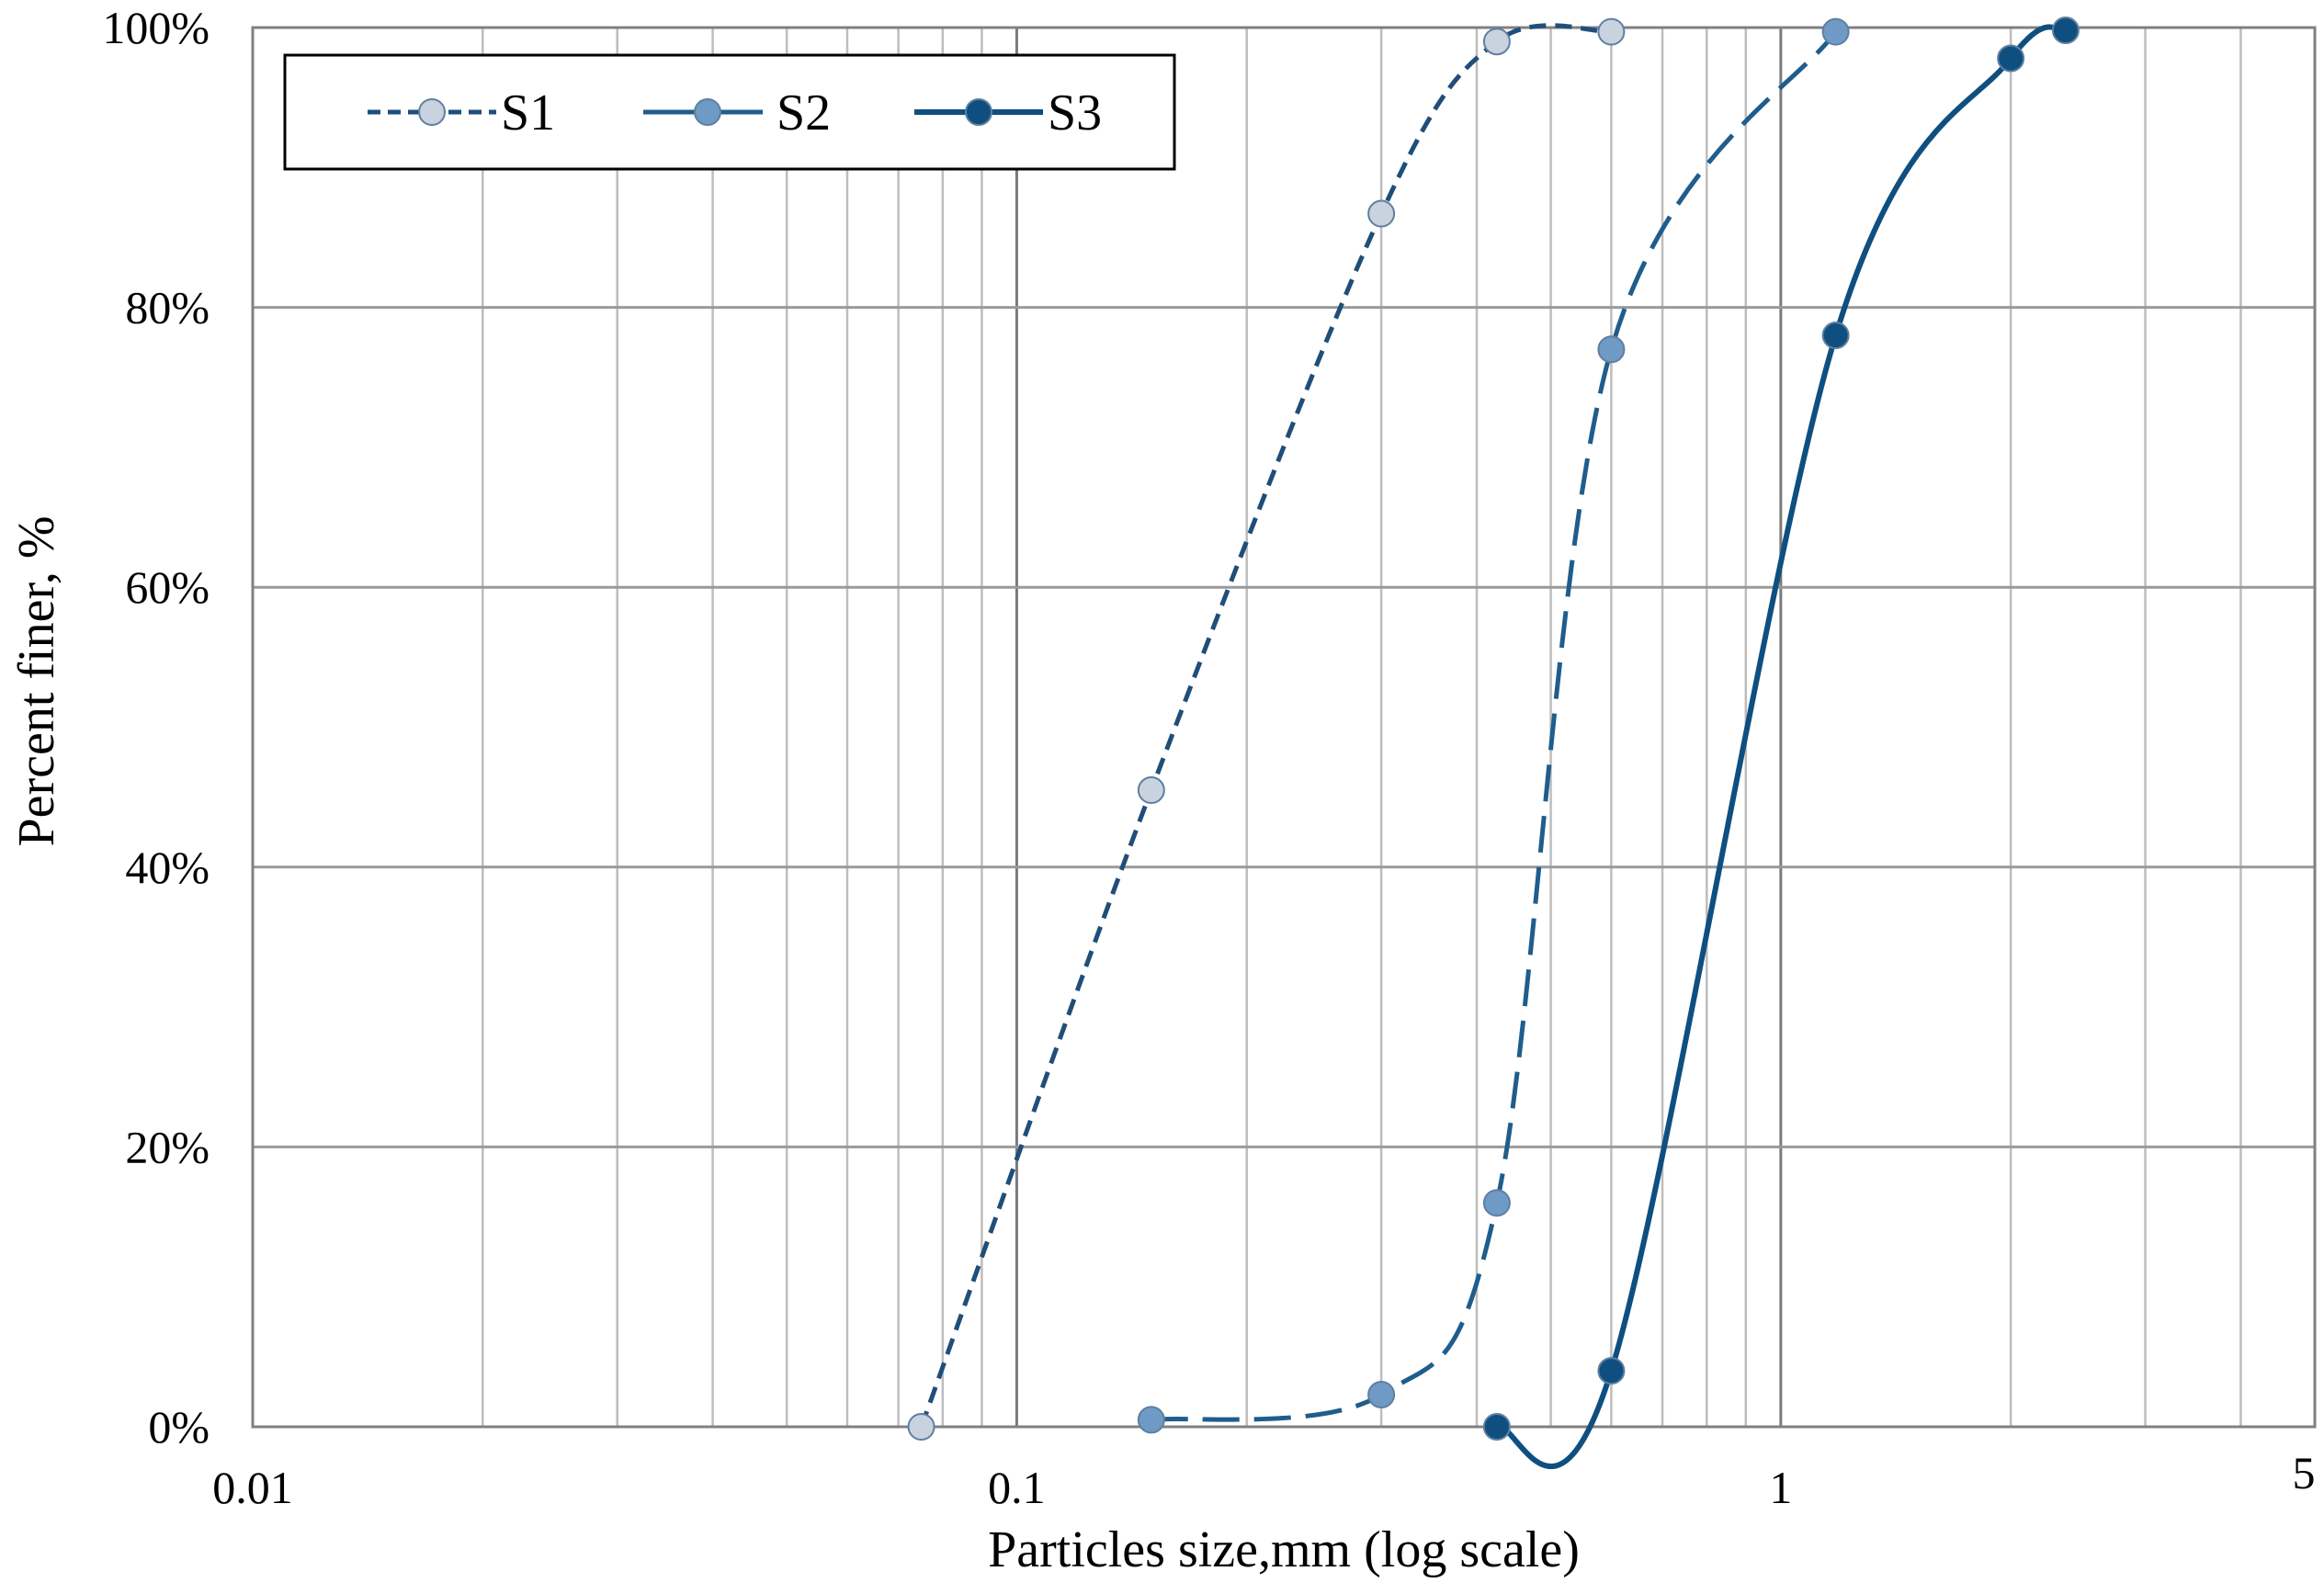 The height and width of the screenshot is (1594, 2324). Describe the element at coordinates (1017, 1487) in the screenshot. I see `x-tick-label: 0.1` at that location.